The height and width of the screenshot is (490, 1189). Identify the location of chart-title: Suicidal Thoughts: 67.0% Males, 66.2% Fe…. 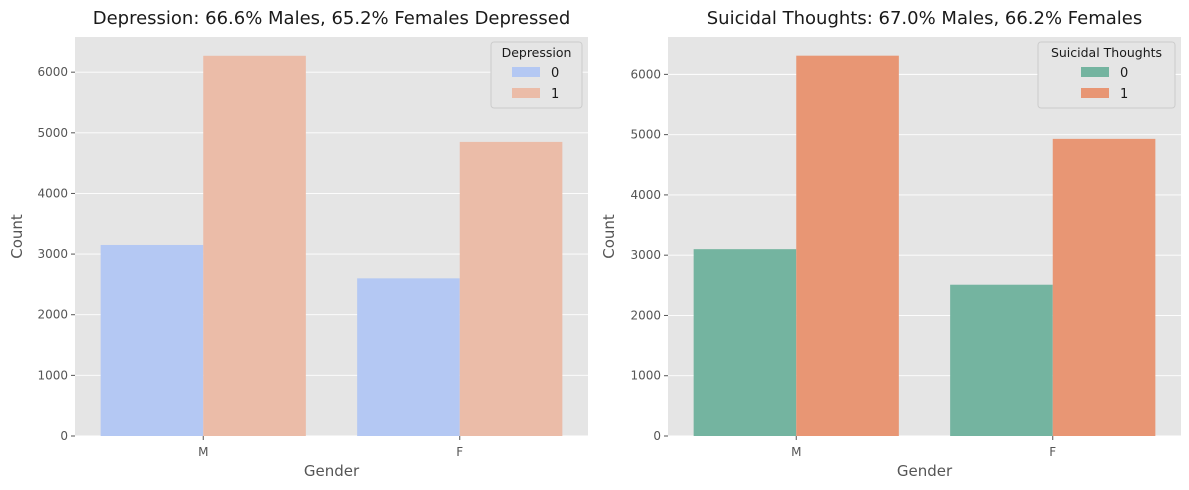
(925, 18).